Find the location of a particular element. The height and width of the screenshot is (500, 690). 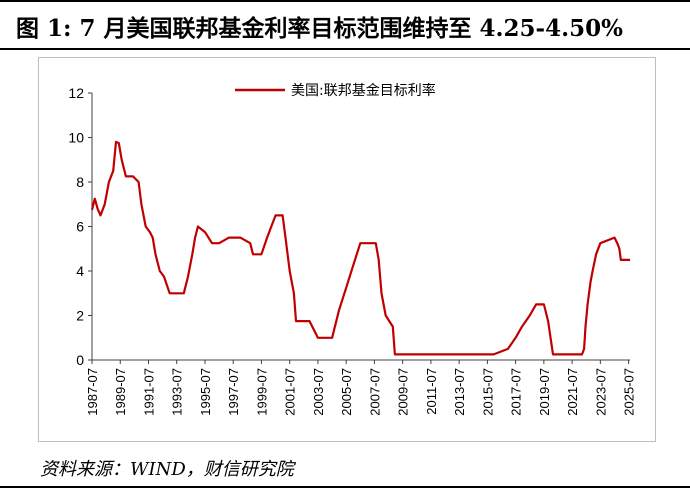

source-note: 资料来源：WIND，财信研究院 is located at coordinates (167, 469).